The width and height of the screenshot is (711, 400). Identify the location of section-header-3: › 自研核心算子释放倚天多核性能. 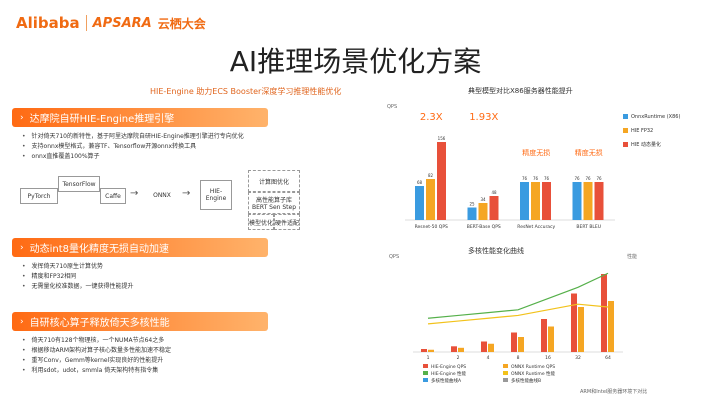
(140, 321).